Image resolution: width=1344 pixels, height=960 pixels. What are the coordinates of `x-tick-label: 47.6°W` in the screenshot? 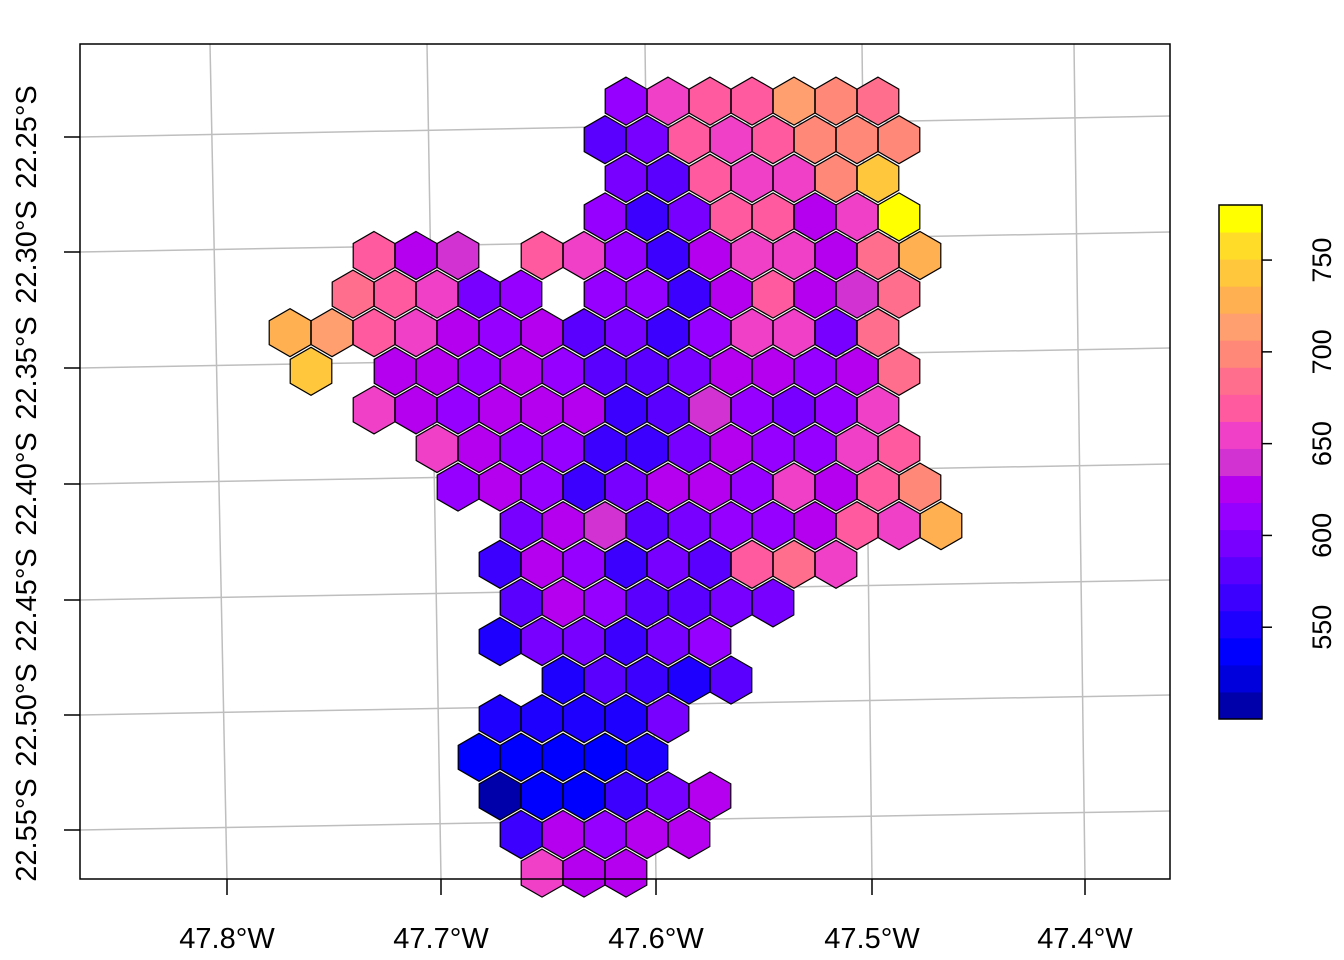 It's located at (656, 939).